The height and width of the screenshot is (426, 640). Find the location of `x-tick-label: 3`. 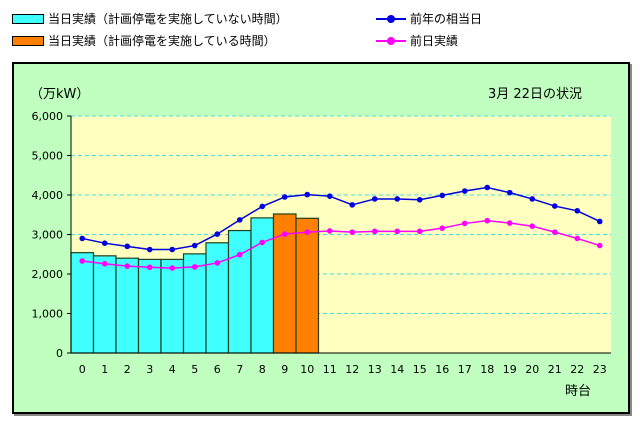

x-tick-label: 3 is located at coordinates (149, 369).